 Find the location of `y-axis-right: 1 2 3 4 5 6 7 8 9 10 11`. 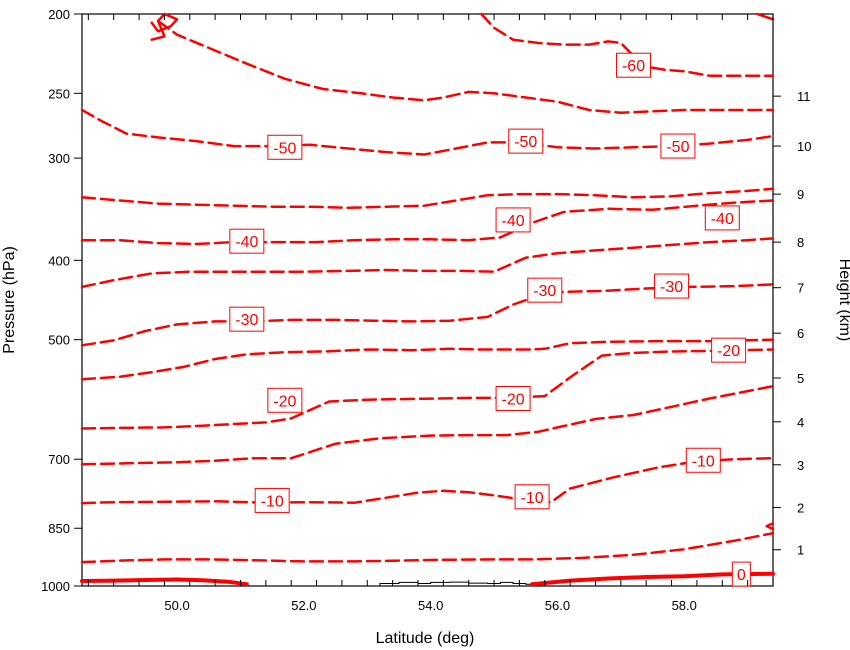

y-axis-right: 1 2 3 4 5 6 7 8 9 10 11 is located at coordinates (792, 323).